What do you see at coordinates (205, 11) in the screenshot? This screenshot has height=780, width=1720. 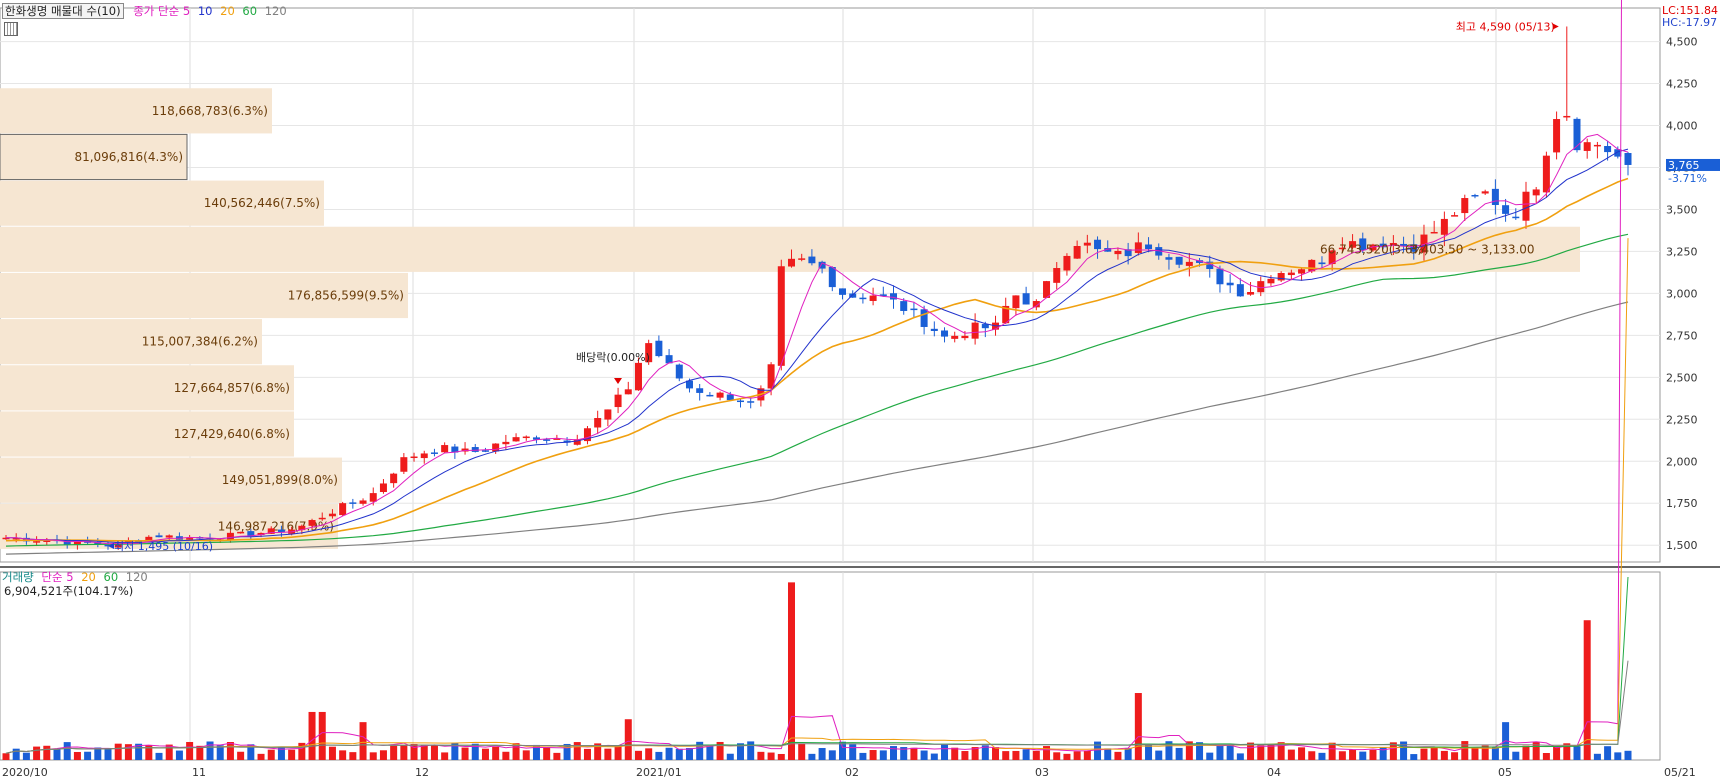 I see `ma10-legend: 10` at bounding box center [205, 11].